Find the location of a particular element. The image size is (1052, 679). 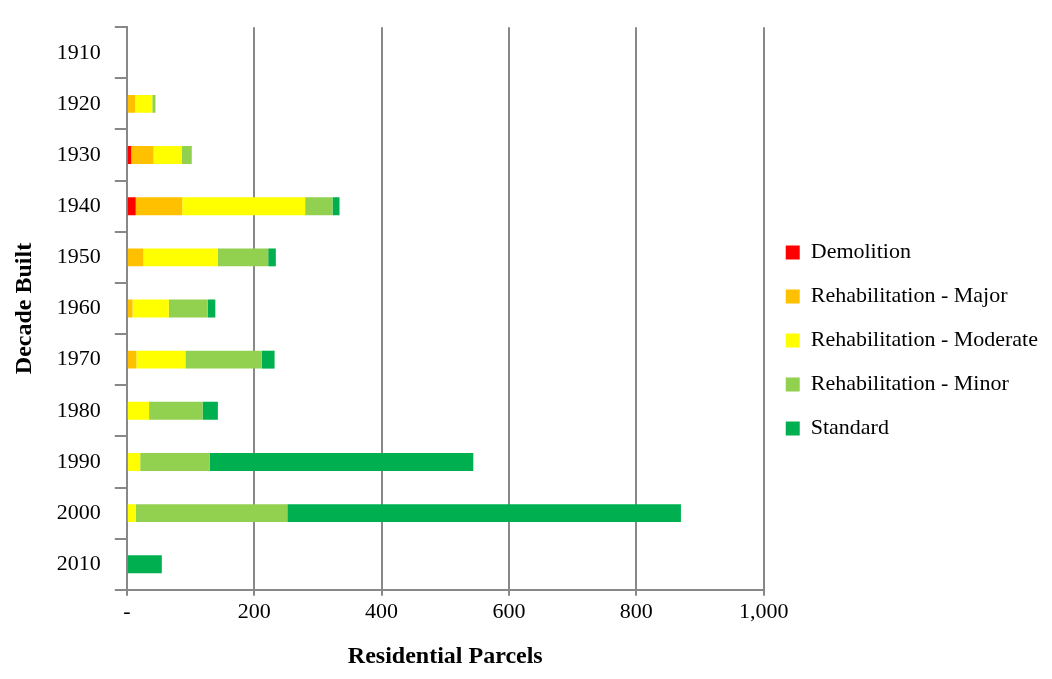

legend-label: Demolition is located at coordinates (860, 251).